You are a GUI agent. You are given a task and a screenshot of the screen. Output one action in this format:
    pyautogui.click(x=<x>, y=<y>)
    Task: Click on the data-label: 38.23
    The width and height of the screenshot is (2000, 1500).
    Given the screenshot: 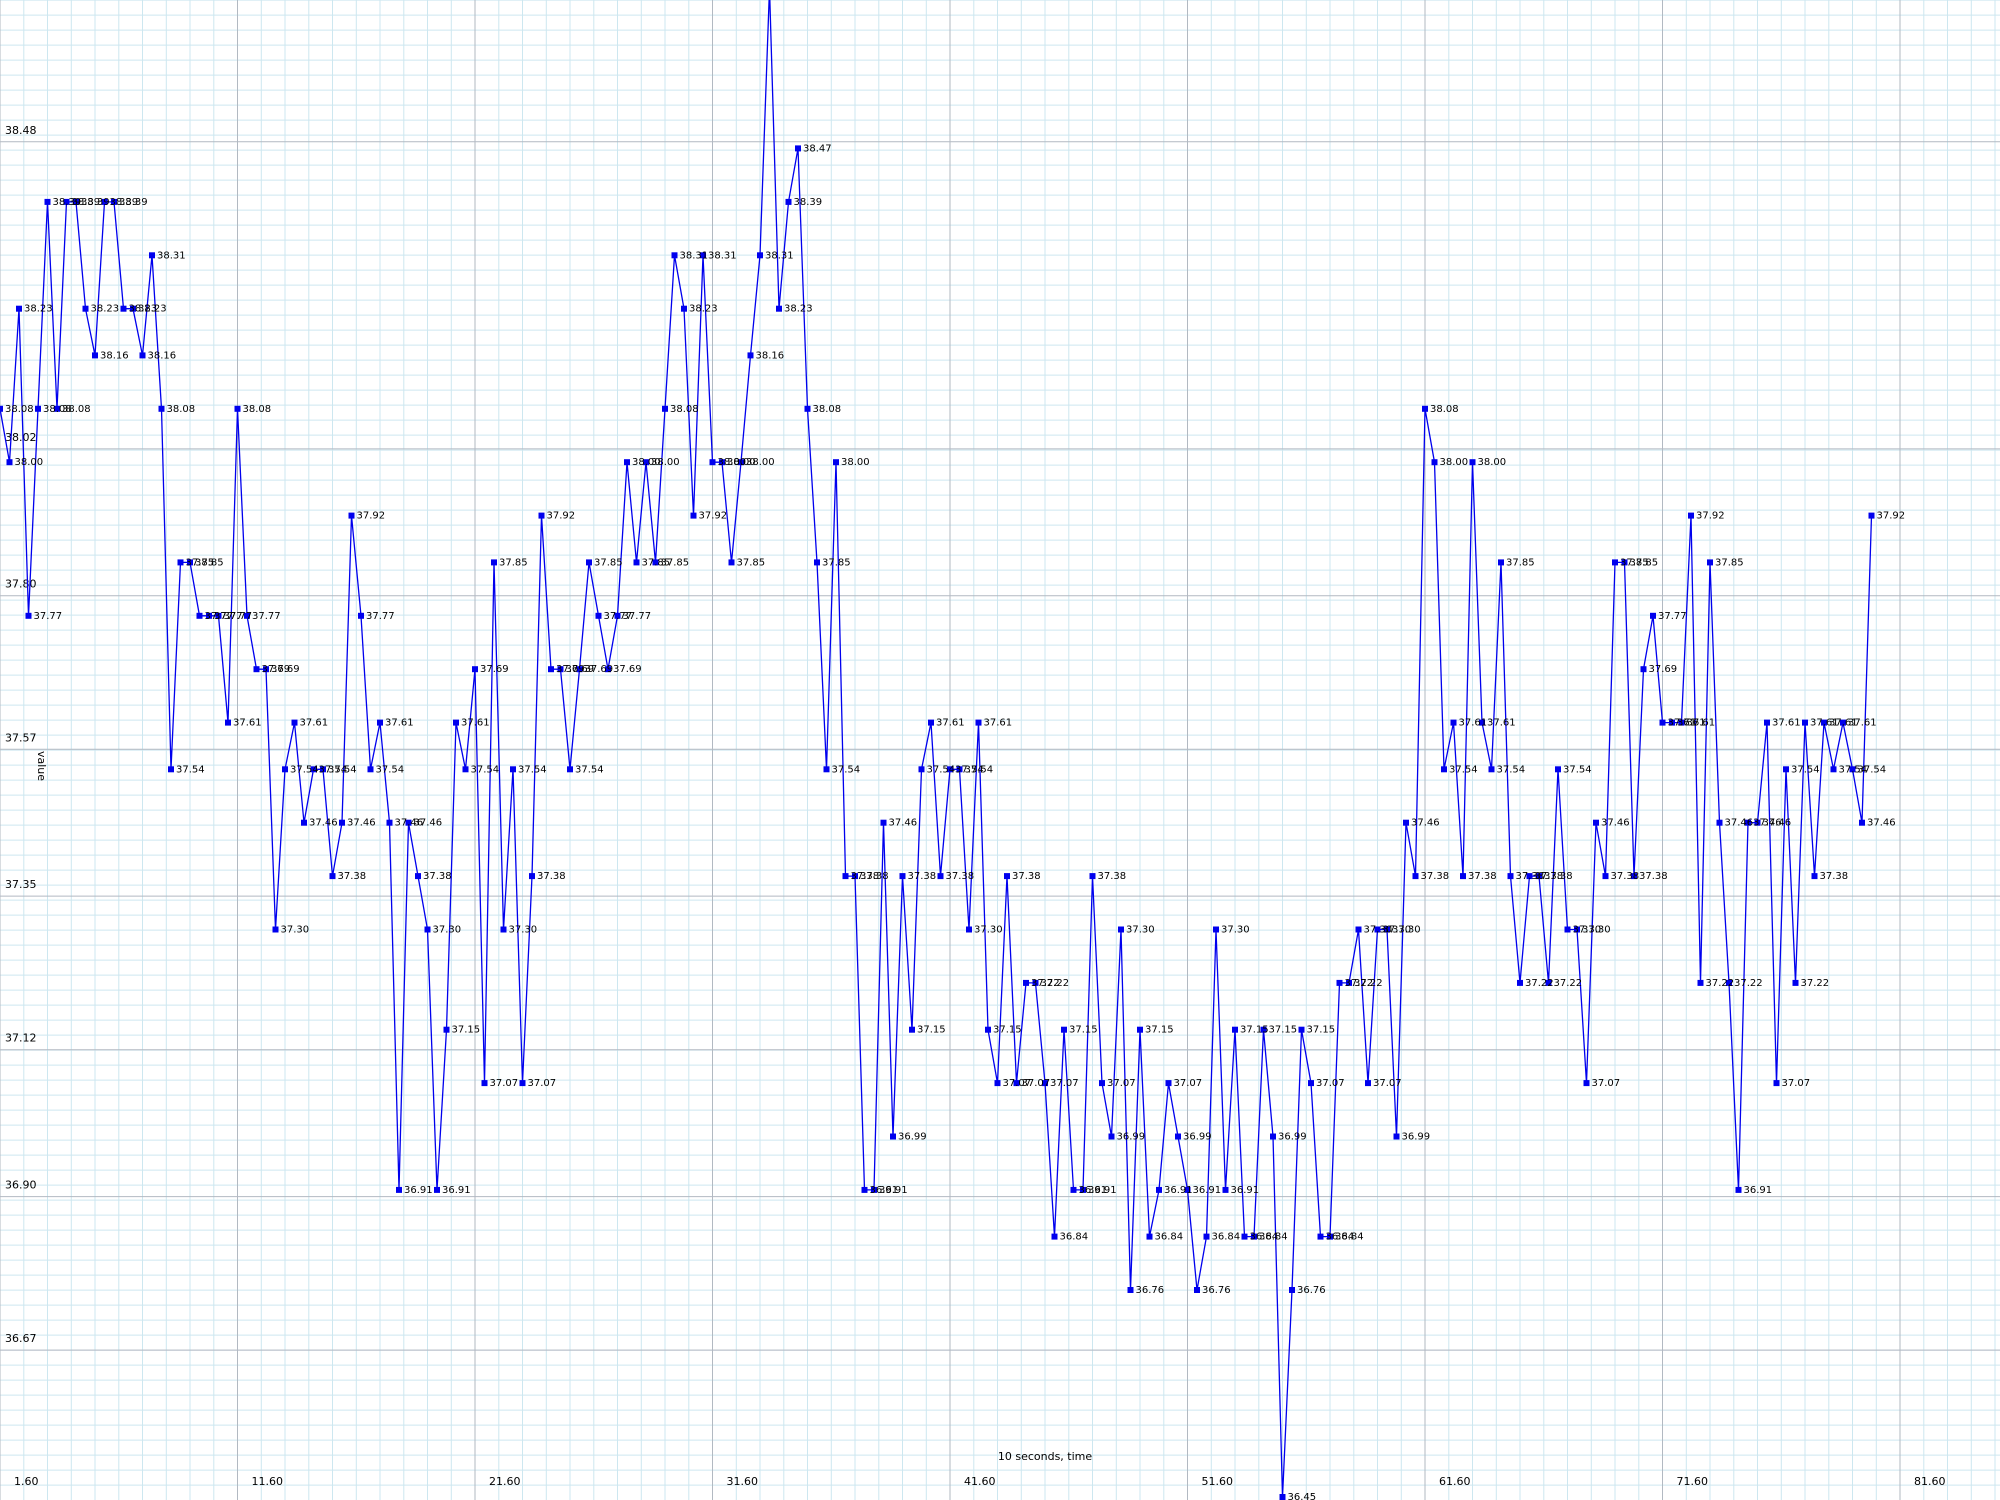 What is the action you would take?
    pyautogui.click(x=798, y=309)
    